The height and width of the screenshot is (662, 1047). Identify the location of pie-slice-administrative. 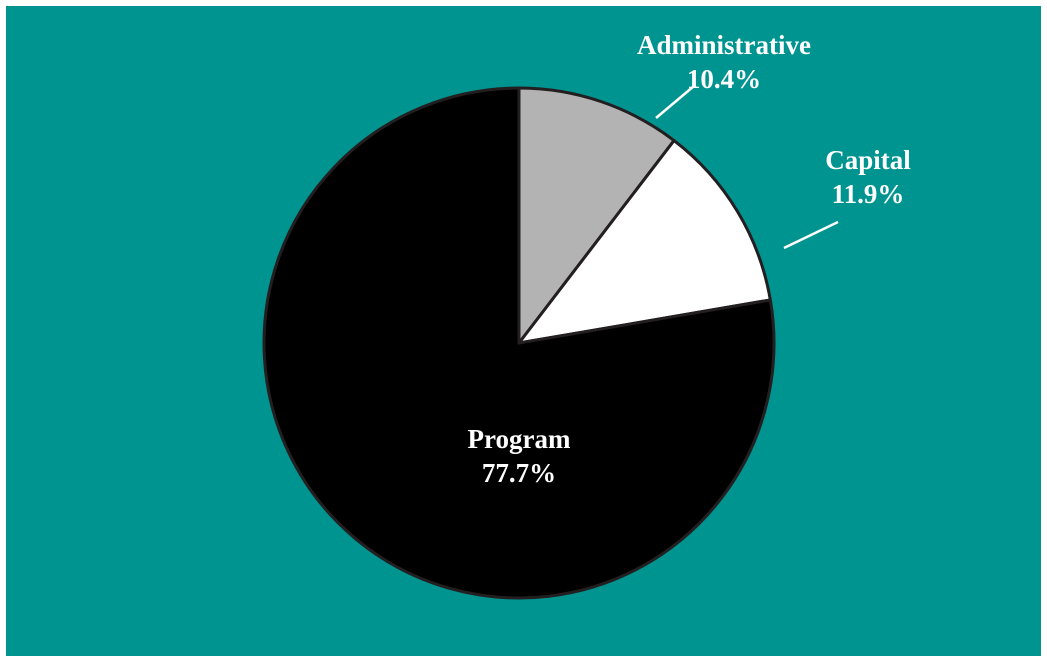
(596, 215).